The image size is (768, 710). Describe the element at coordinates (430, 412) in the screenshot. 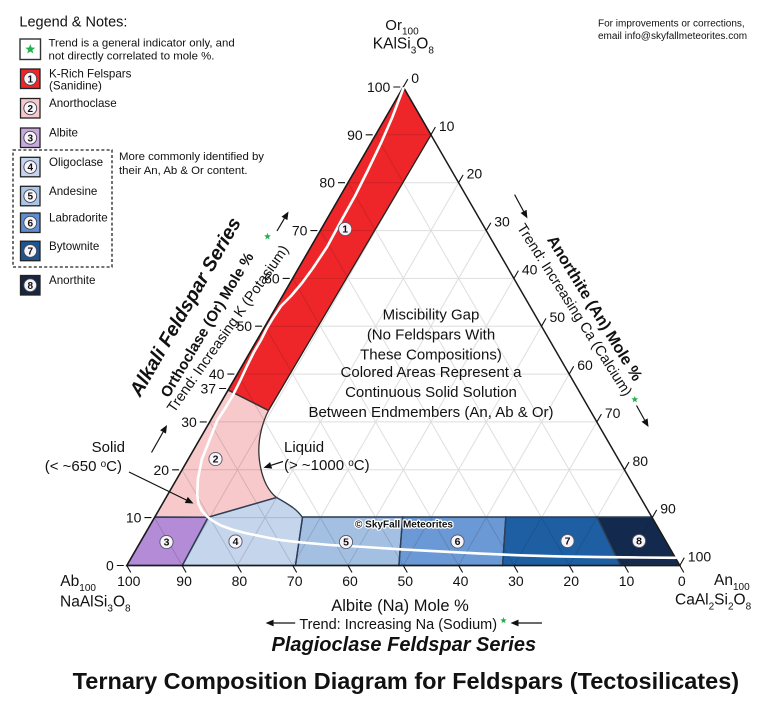

I see `svg-text:Between Endmembers (An, Ab & O: Between Endmembers (An, Ab & Or)` at that location.